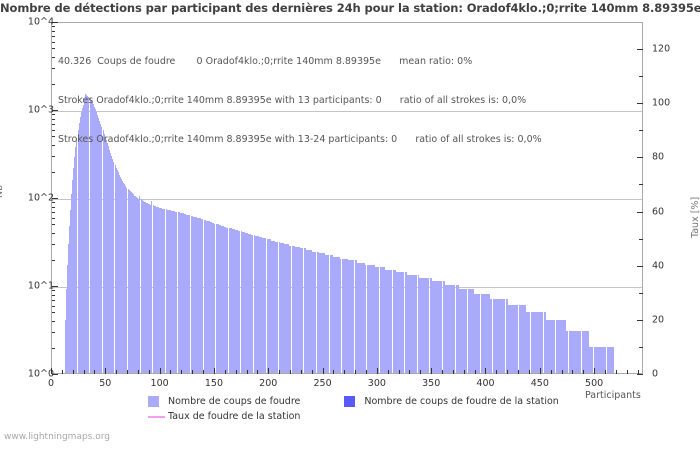 The height and width of the screenshot is (450, 700). I want to click on x-tick-label-0: 0, so click(51, 383).